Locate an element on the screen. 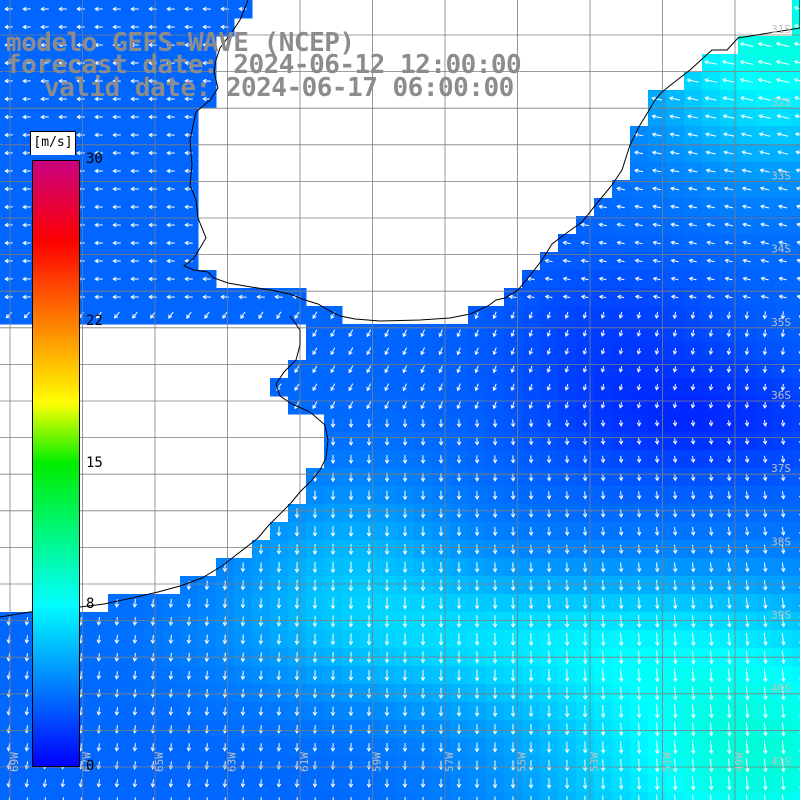 The width and height of the screenshot is (800, 800). colorbar-tick-label: 22 is located at coordinates (94, 320).